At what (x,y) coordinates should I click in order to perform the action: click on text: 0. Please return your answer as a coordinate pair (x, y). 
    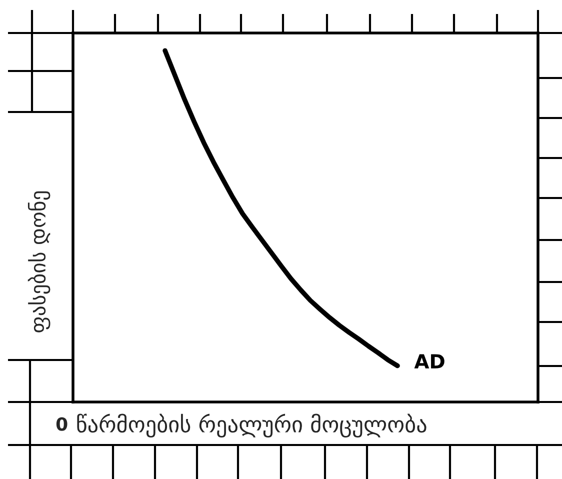
    Looking at the image, I should click on (62, 424).